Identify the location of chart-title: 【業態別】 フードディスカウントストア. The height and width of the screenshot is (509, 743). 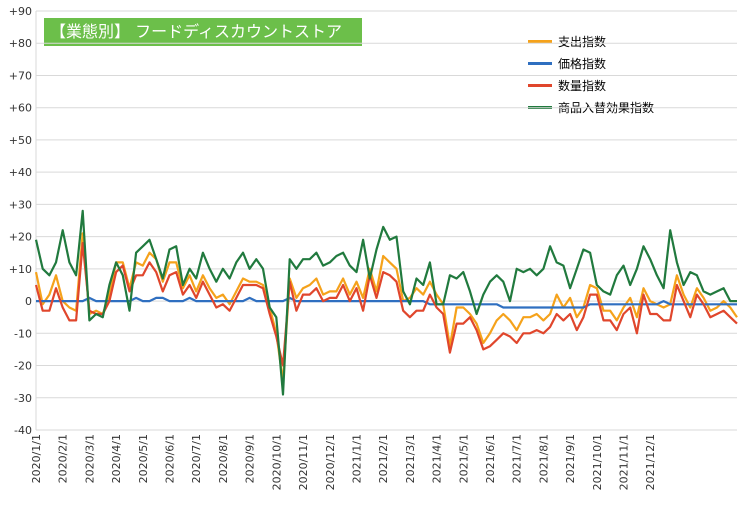
(203, 32).